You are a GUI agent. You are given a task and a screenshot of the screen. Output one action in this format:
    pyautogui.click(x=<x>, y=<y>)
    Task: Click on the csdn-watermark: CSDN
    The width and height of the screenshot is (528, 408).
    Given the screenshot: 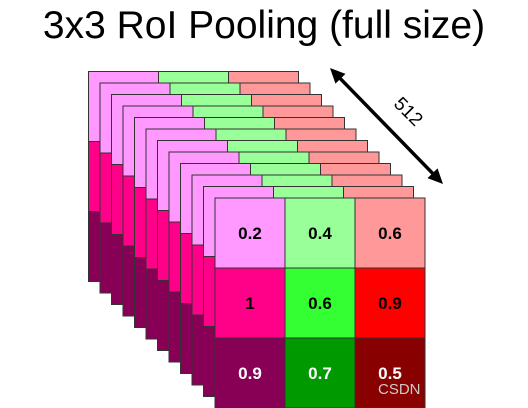 What is the action you would take?
    pyautogui.click(x=399, y=389)
    